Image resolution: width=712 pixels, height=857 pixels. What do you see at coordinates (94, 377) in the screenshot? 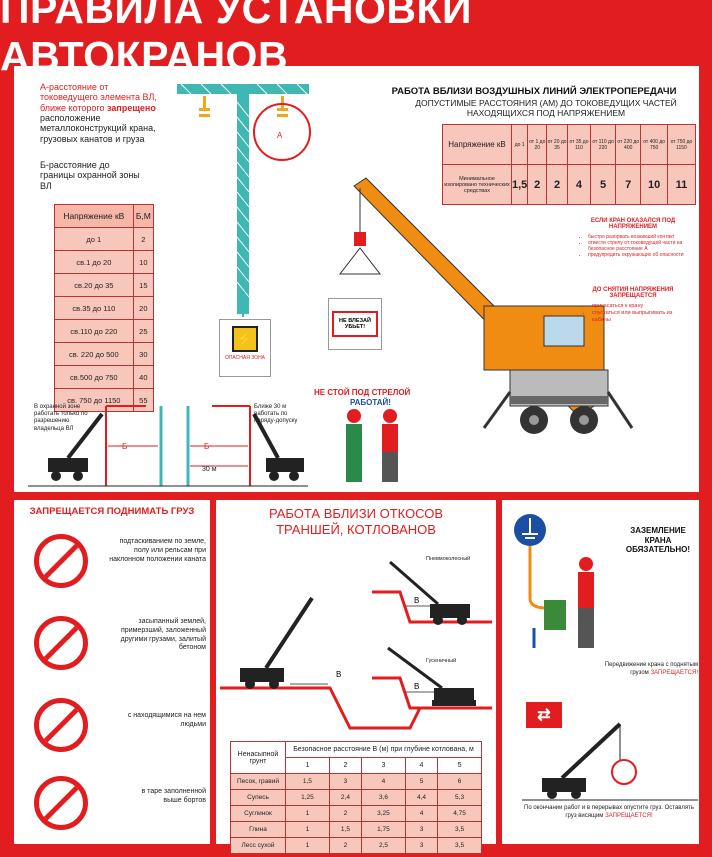
I see `table-cell: св.500 до 750` at bounding box center [94, 377].